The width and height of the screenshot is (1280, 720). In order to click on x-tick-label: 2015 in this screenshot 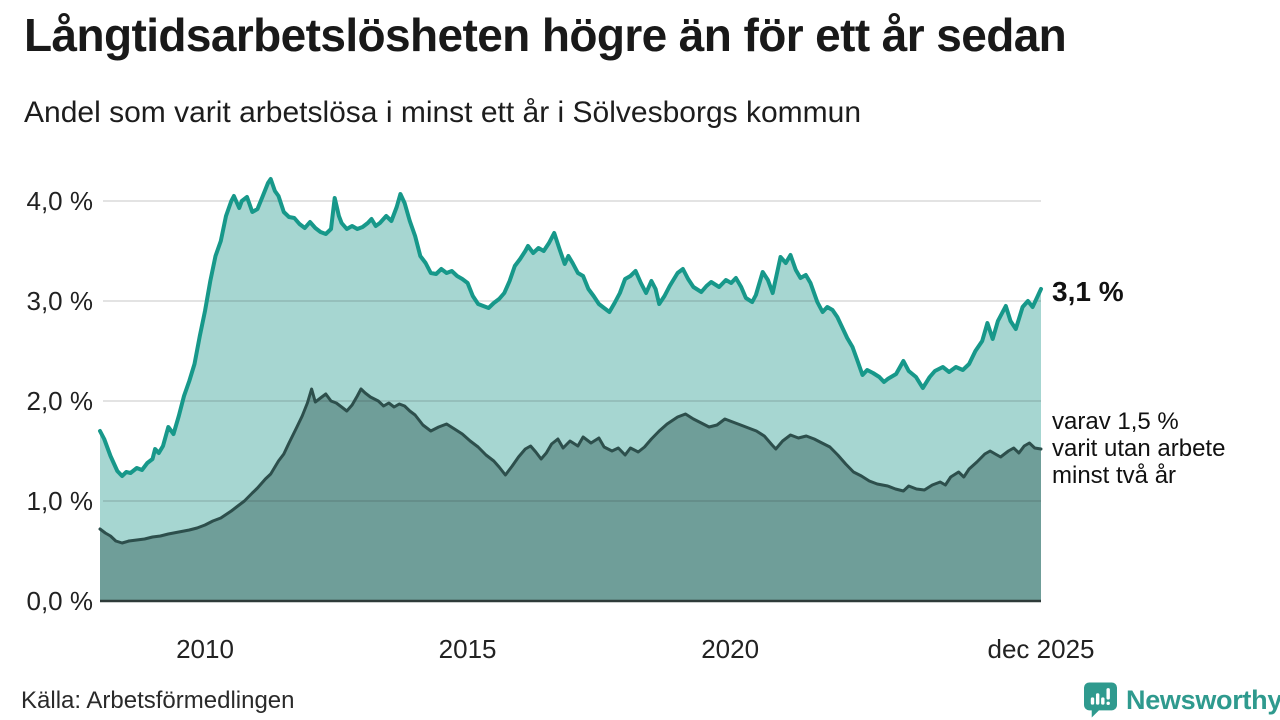, I will do `click(468, 649)`.